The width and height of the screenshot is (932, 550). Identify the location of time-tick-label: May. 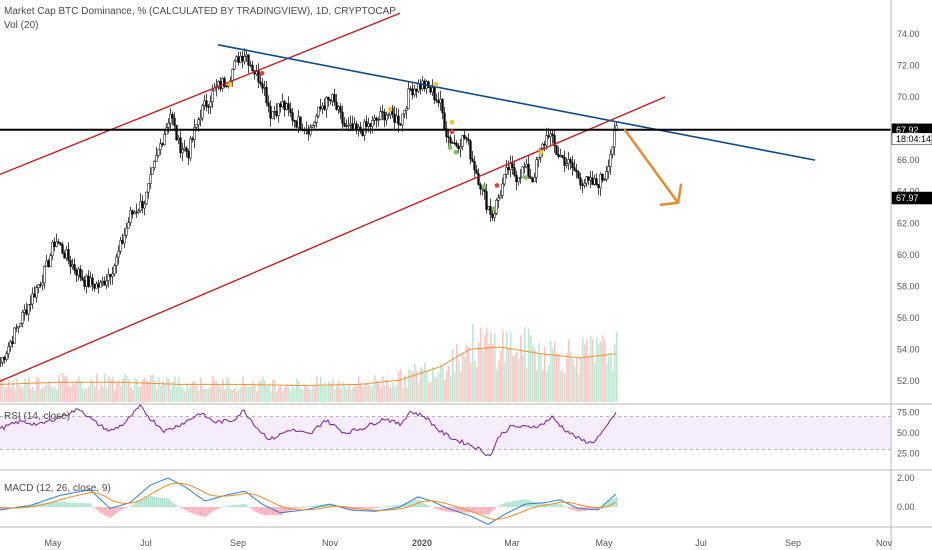
(53, 543).